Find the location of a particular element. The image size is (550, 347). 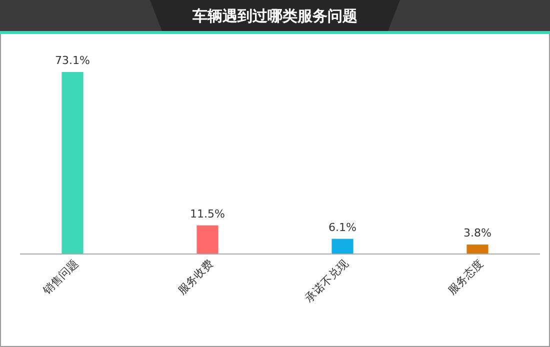

x-tick-label: 服务态度 is located at coordinates (465, 277).